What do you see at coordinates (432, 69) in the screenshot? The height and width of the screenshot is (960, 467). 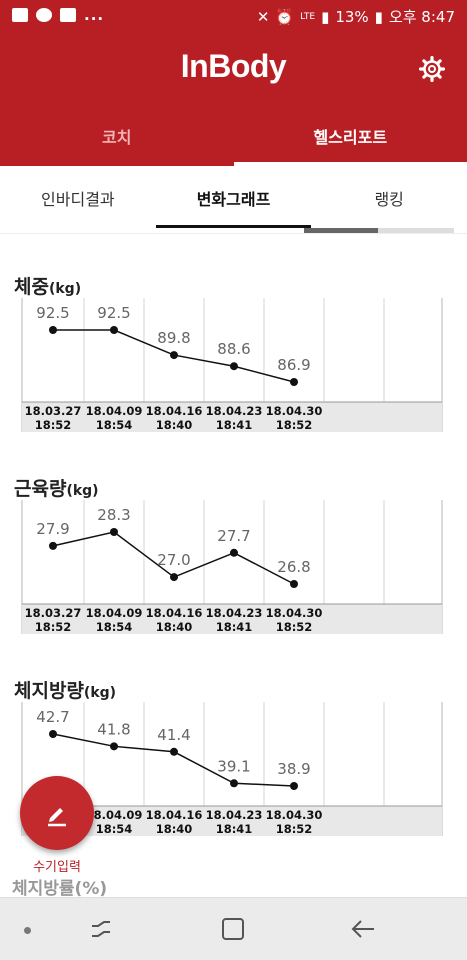 I see `gear-icon` at bounding box center [432, 69].